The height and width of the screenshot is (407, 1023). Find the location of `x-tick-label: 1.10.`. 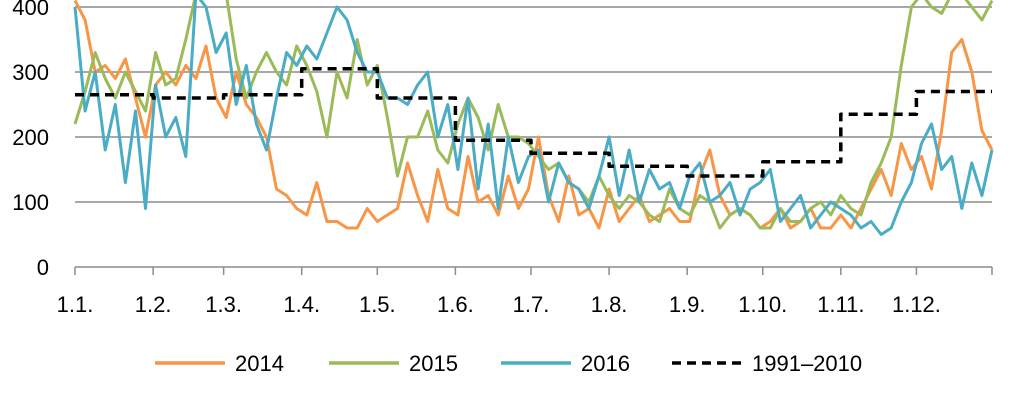

x-tick-label: 1.10. is located at coordinates (762, 304).